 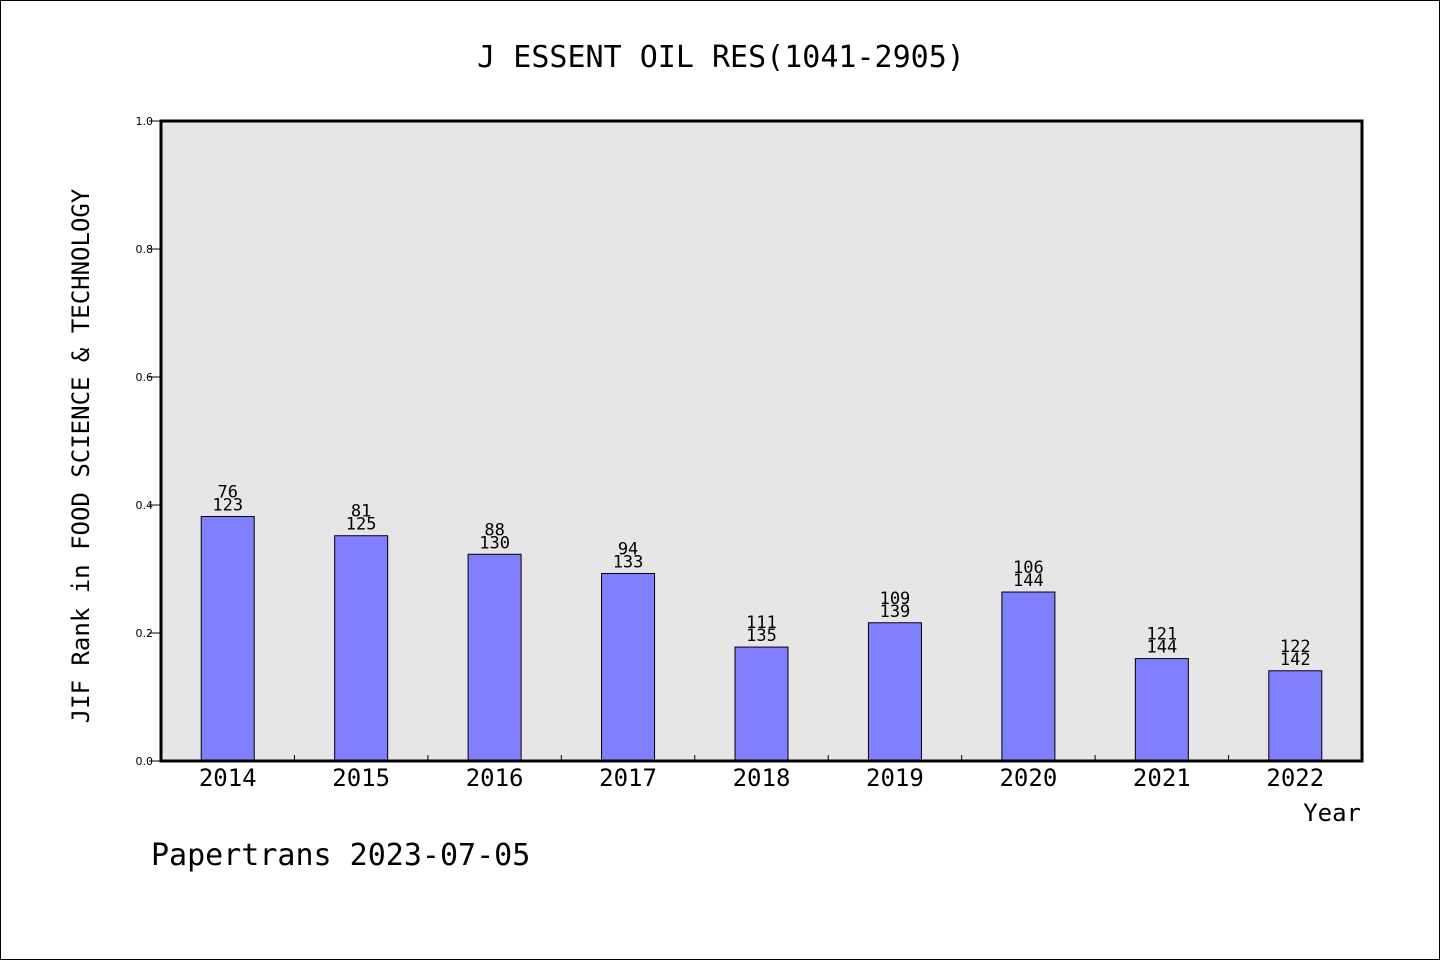 I want to click on bar-rank-label: 122, so click(x=1295, y=647).